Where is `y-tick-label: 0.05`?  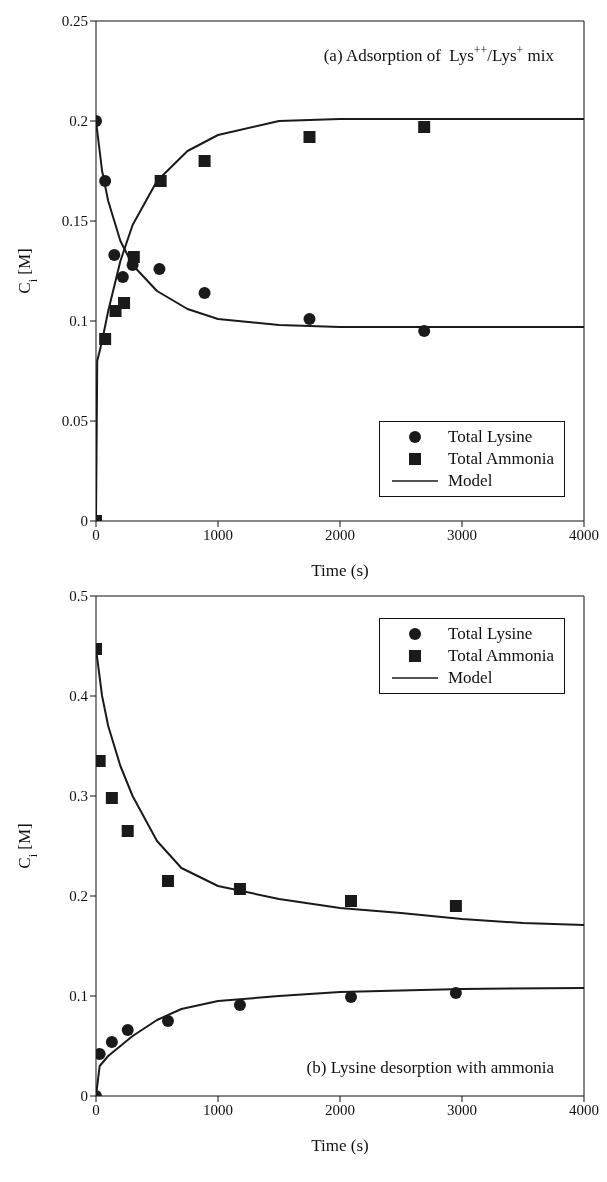 y-tick-label: 0.05 is located at coordinates (74, 421).